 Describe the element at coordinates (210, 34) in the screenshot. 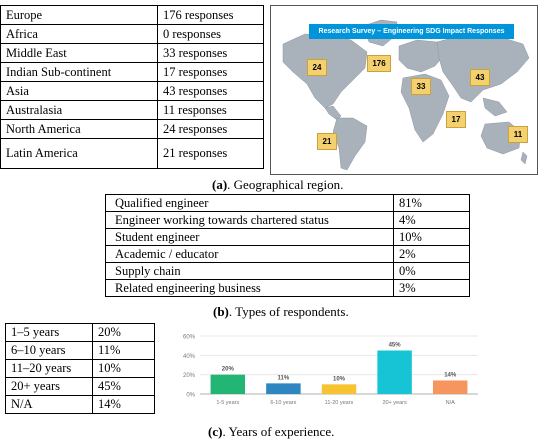

I see `responses-cell: 0 responses` at that location.